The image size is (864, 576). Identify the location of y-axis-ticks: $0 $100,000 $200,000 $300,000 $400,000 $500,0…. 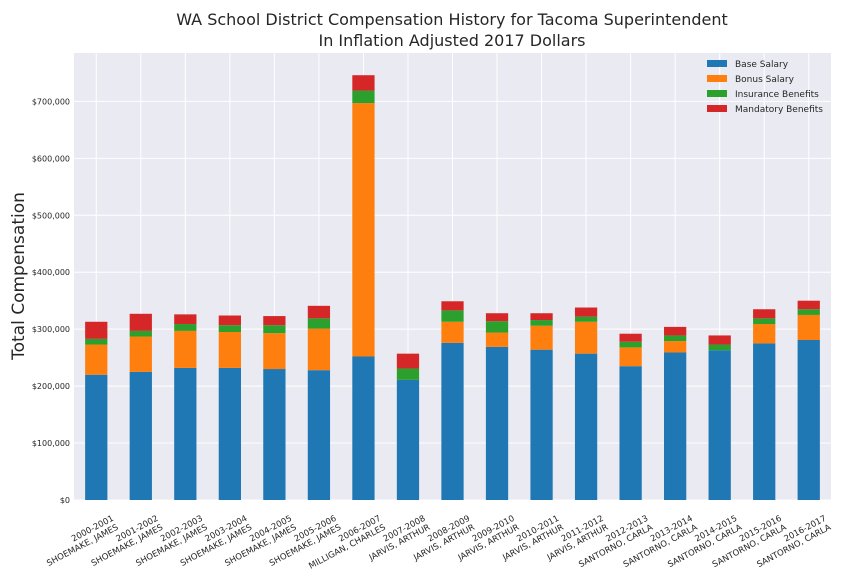
(51, 301).